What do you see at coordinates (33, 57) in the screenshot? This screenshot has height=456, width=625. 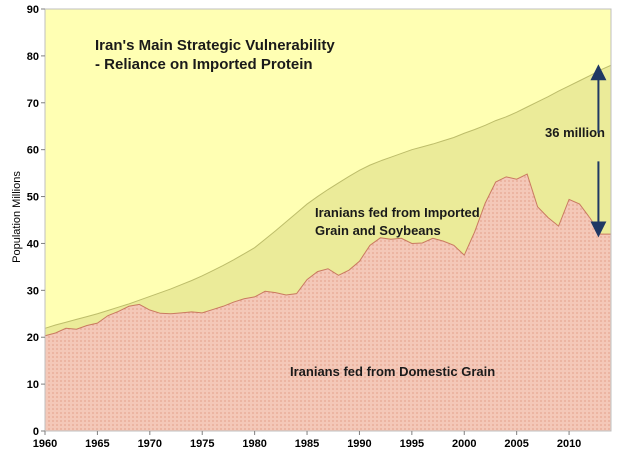 I see `y-tick-label: 80` at bounding box center [33, 57].